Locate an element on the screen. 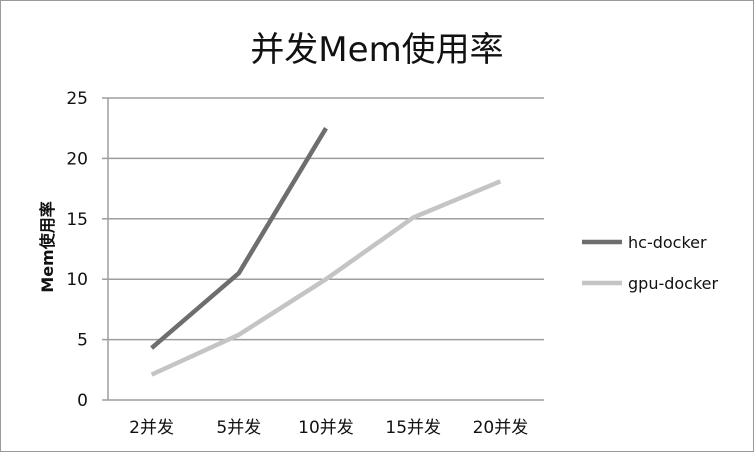  y-tick-label: 15 is located at coordinates (77, 220).